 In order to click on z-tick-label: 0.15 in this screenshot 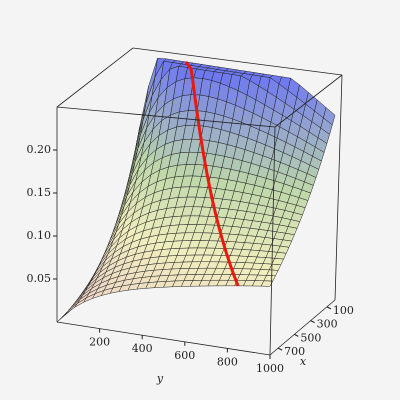, I will do `click(39, 192)`.